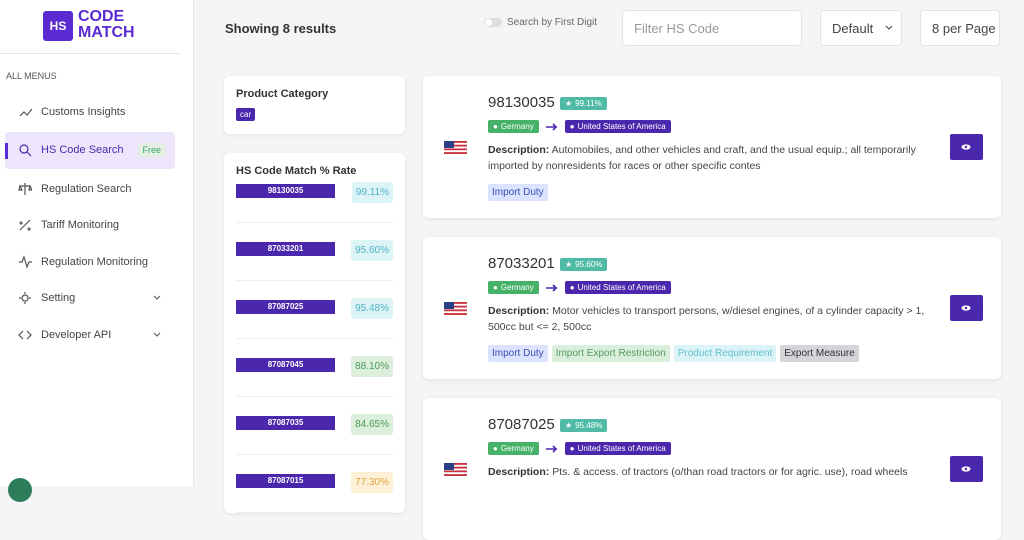  What do you see at coordinates (819, 353) in the screenshot?
I see `tag: Export Measure` at bounding box center [819, 353].